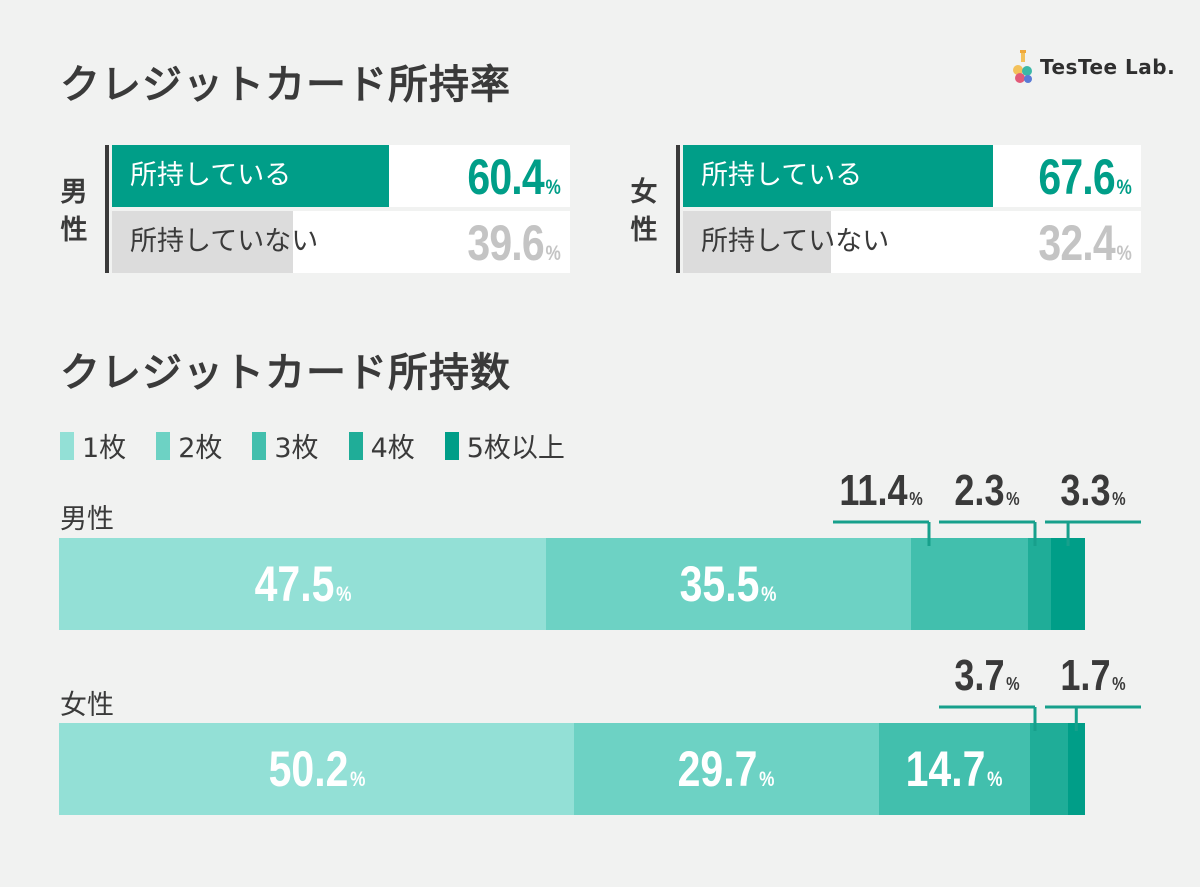 This screenshot has width=1200, height=887. Describe the element at coordinates (1093, 490) in the screenshot. I see `count-male-segment-5-callout: 3.3%` at that location.